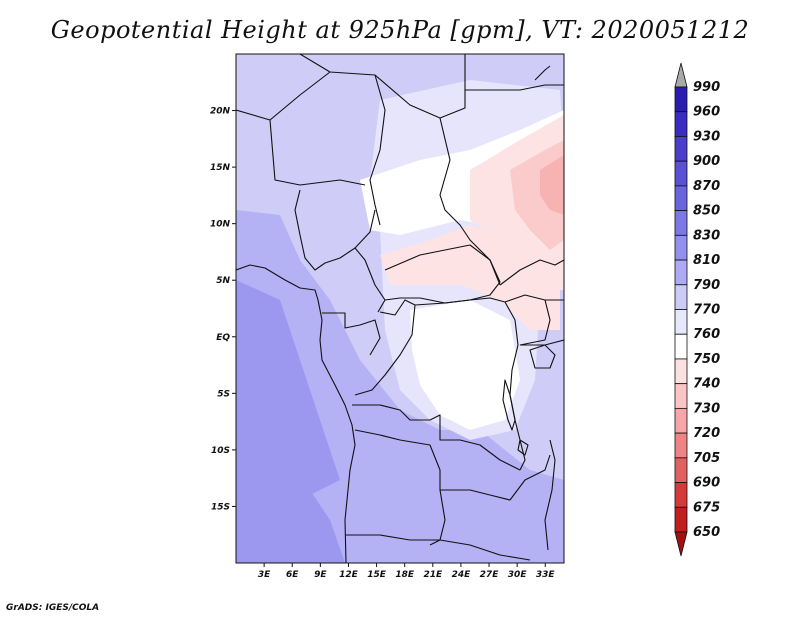 Image resolution: width=800 pixels, height=618 pixels. Describe the element at coordinates (220, 168) in the screenshot. I see `lat-tick-label: 15N` at that location.